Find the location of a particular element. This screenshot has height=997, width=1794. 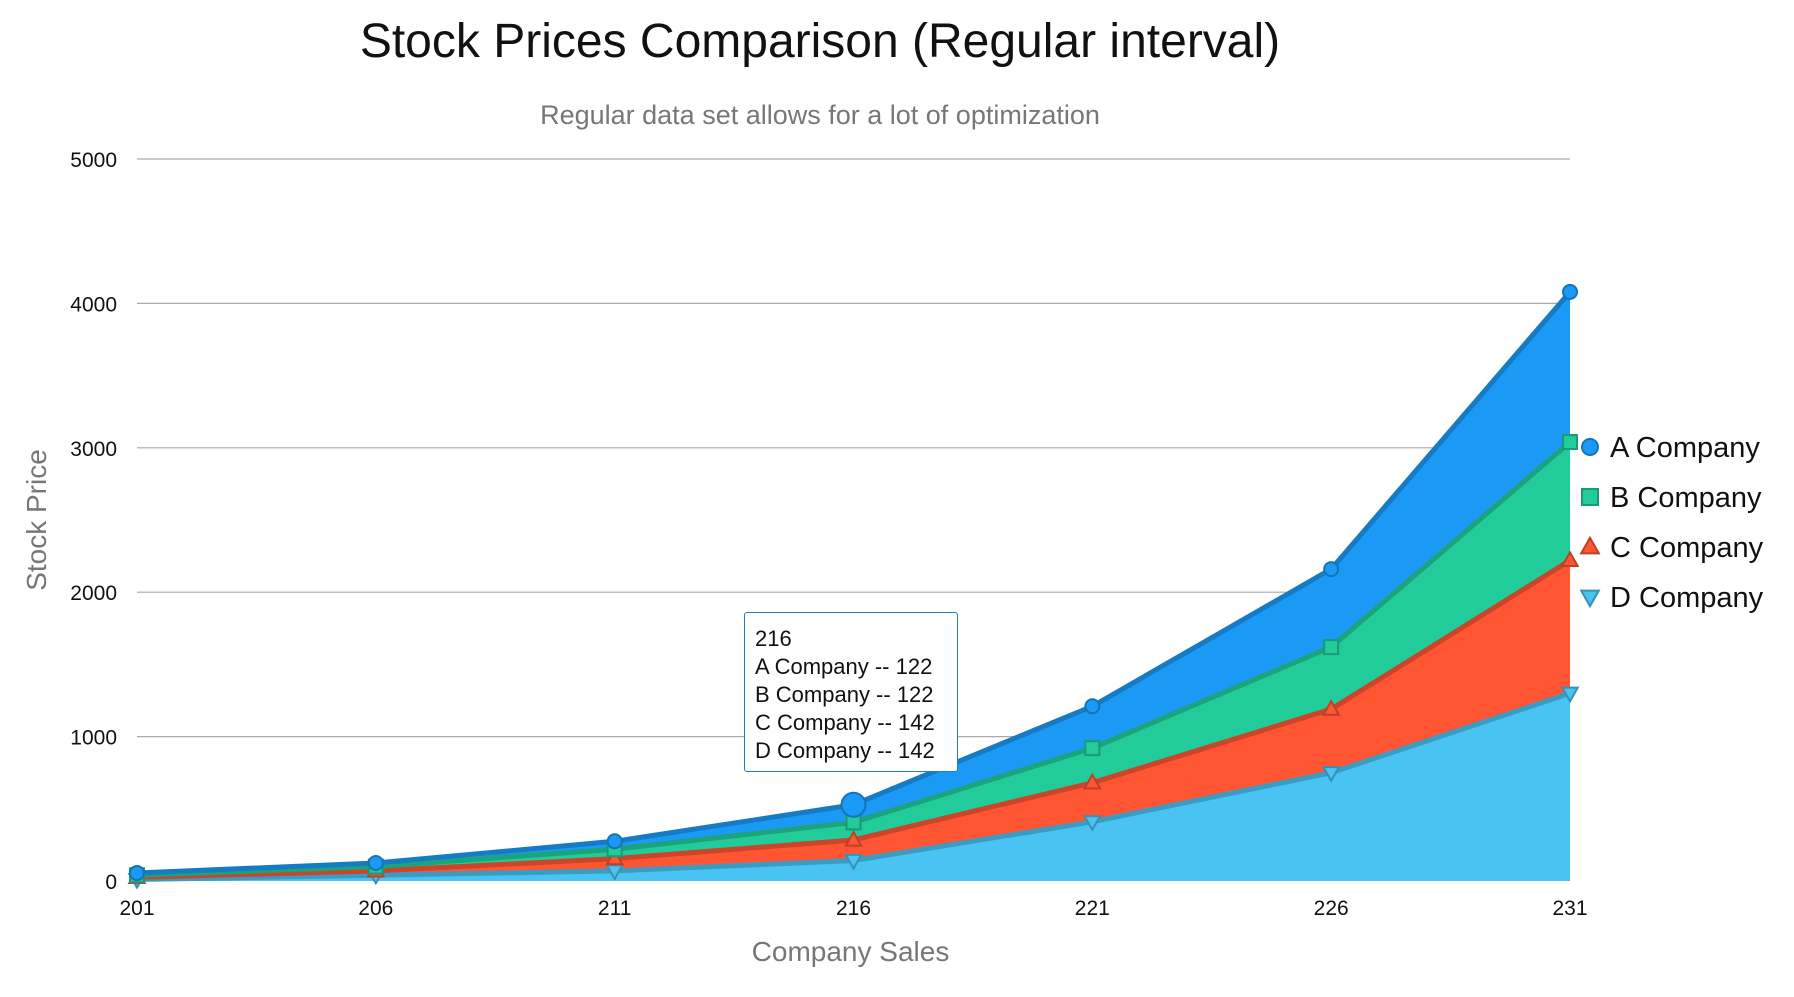

y-tick-label: 0 is located at coordinates (111, 882).